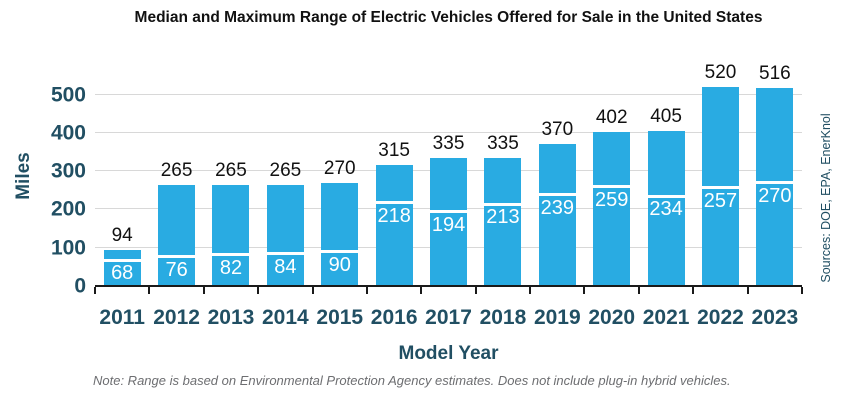 The image size is (863, 409). What do you see at coordinates (122, 317) in the screenshot?
I see `x-tick-label-2011: 2011` at bounding box center [122, 317].